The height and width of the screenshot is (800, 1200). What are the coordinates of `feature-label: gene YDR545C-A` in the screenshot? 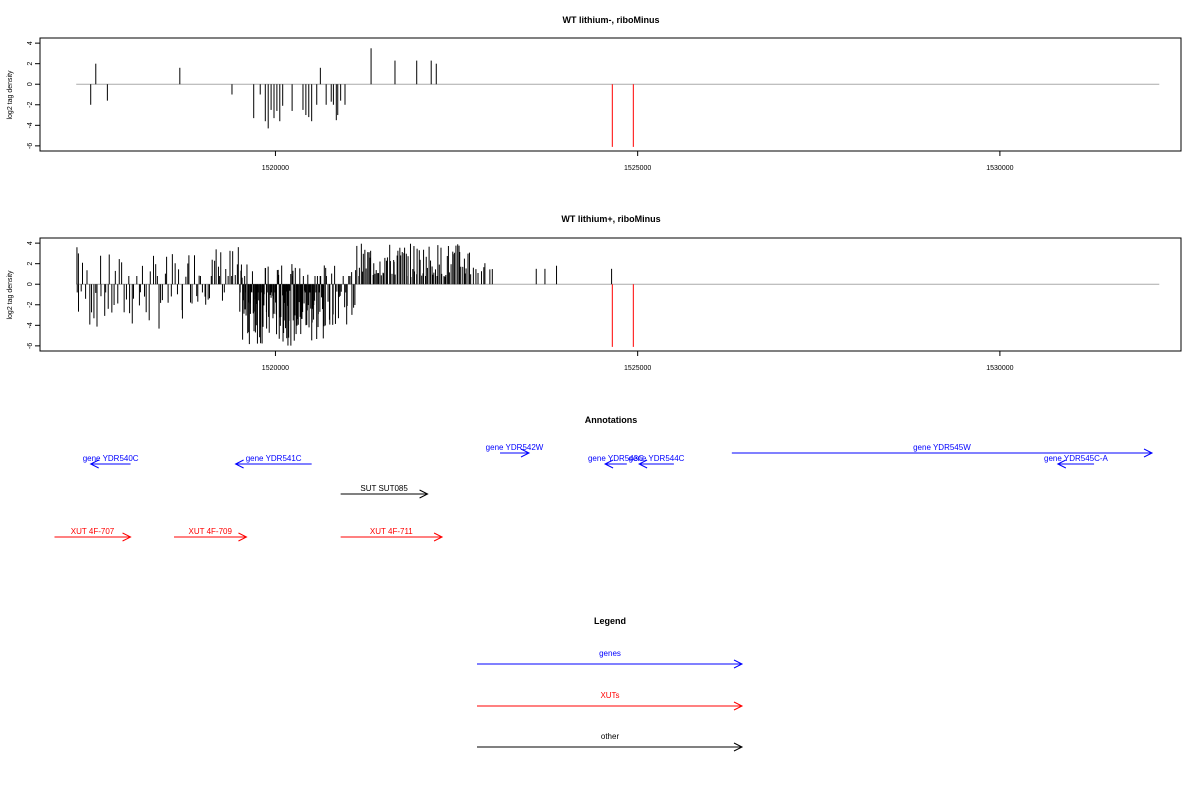 It's located at (1076, 458).